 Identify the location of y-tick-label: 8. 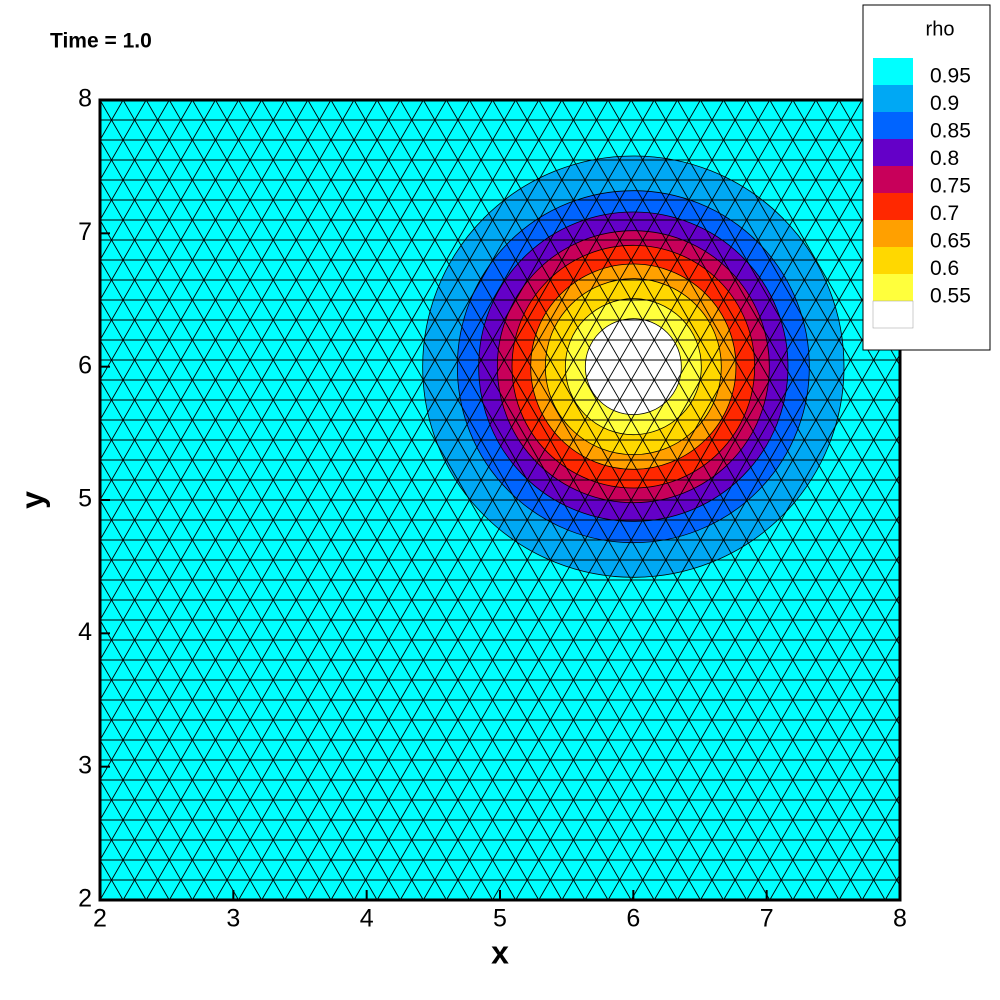
(85, 99).